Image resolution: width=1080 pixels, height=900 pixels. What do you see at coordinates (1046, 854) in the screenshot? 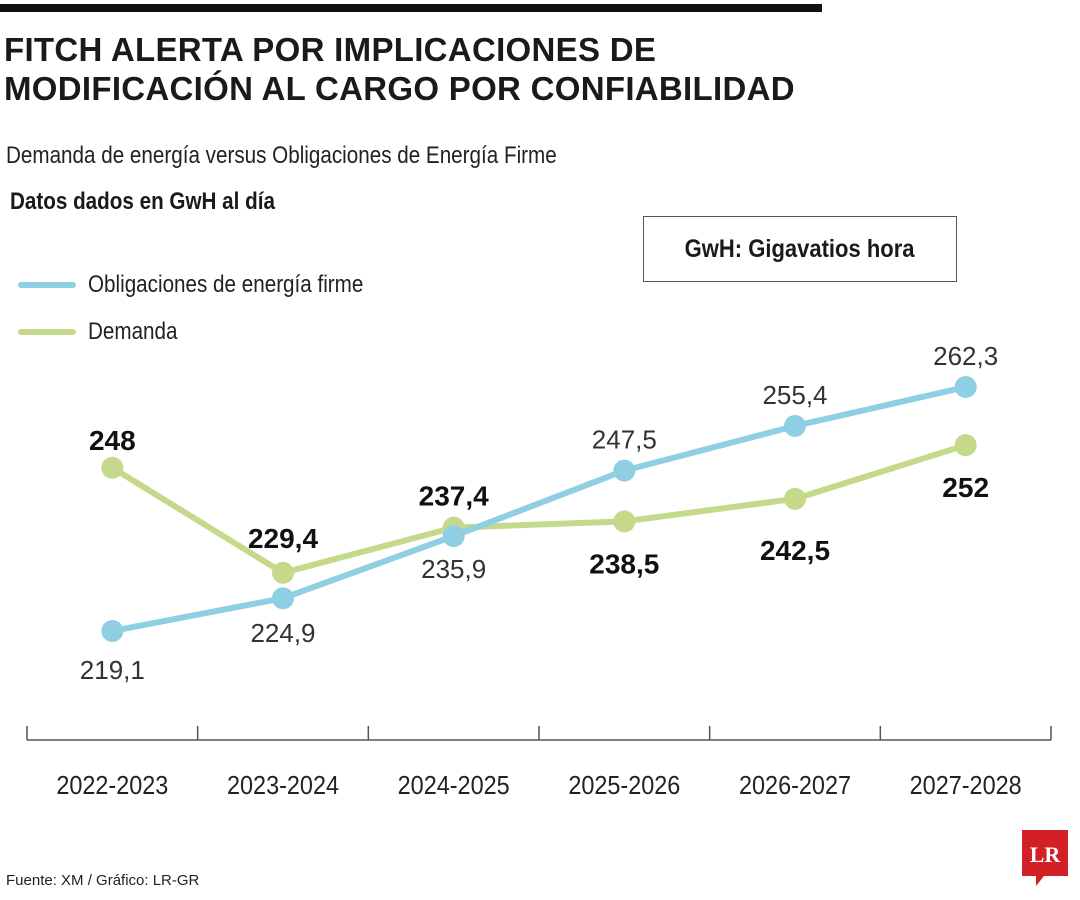
I see `svg-text: LR` at bounding box center [1046, 854].